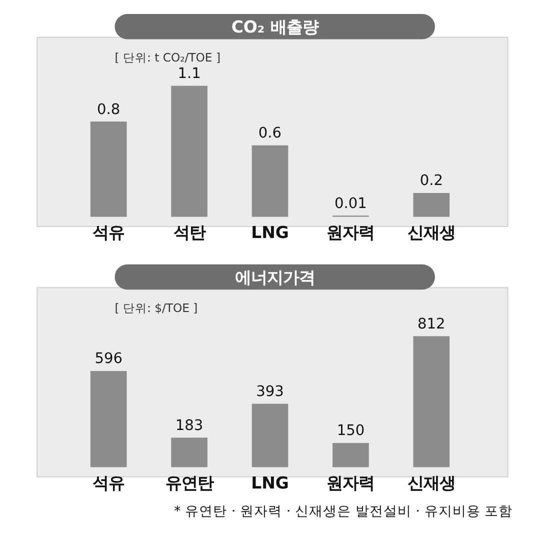 This screenshot has height=552, width=540. What do you see at coordinates (270, 133) in the screenshot?
I see `data-label: 0.6` at bounding box center [270, 133].